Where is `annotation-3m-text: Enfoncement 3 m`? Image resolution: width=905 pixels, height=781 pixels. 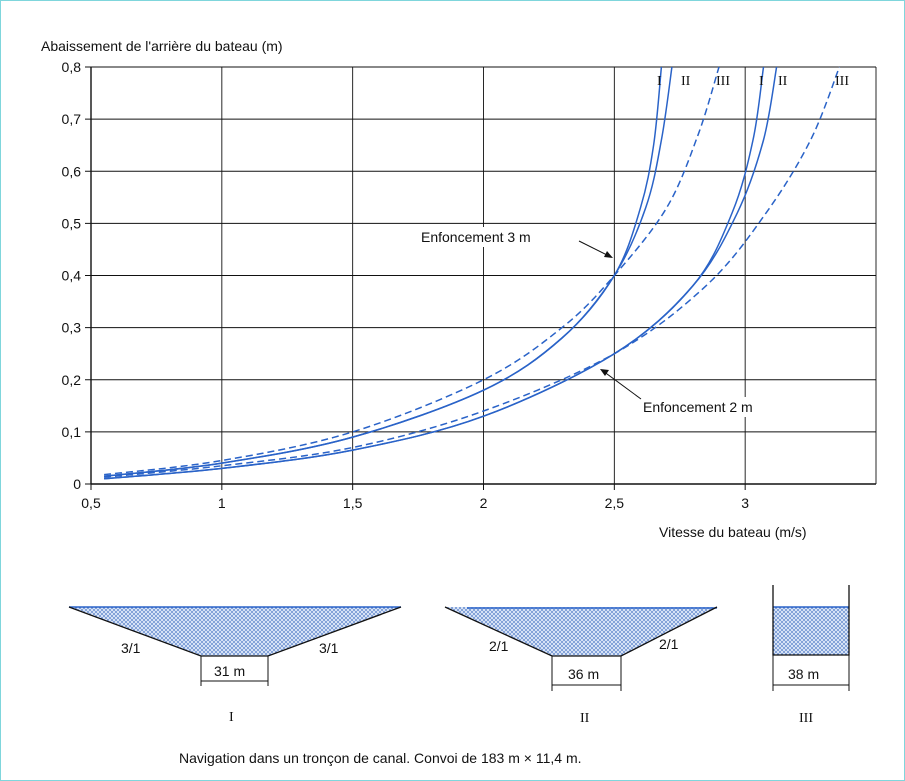
annotation-3m-text: Enfoncement 3 m is located at coordinates (476, 237).